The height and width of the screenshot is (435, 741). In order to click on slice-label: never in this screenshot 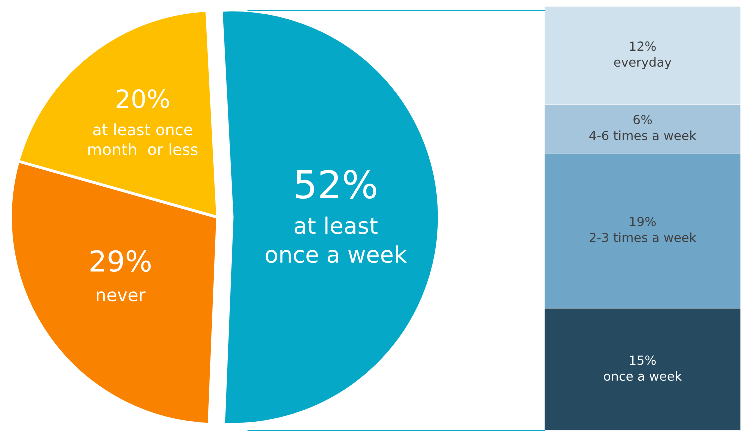, I will do `click(121, 297)`.